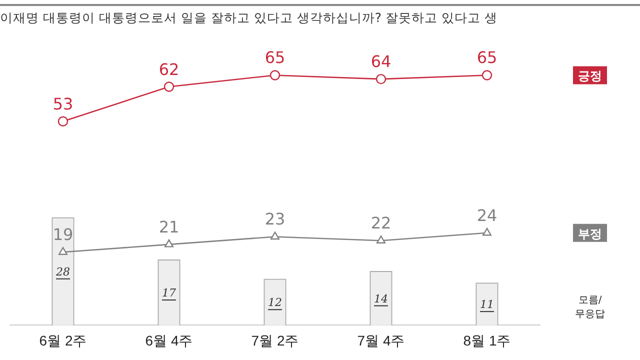 The width and height of the screenshot is (640, 360). What do you see at coordinates (169, 340) in the screenshot?
I see `x-tick-label: 6월 4주` at bounding box center [169, 340].